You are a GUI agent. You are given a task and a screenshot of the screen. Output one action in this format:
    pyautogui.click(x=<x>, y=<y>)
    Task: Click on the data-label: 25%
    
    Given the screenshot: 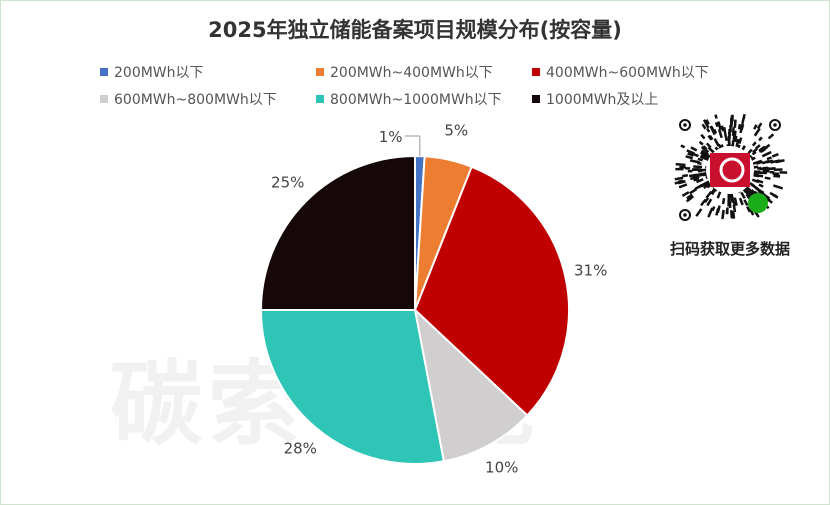 What is the action you would take?
    pyautogui.click(x=287, y=183)
    